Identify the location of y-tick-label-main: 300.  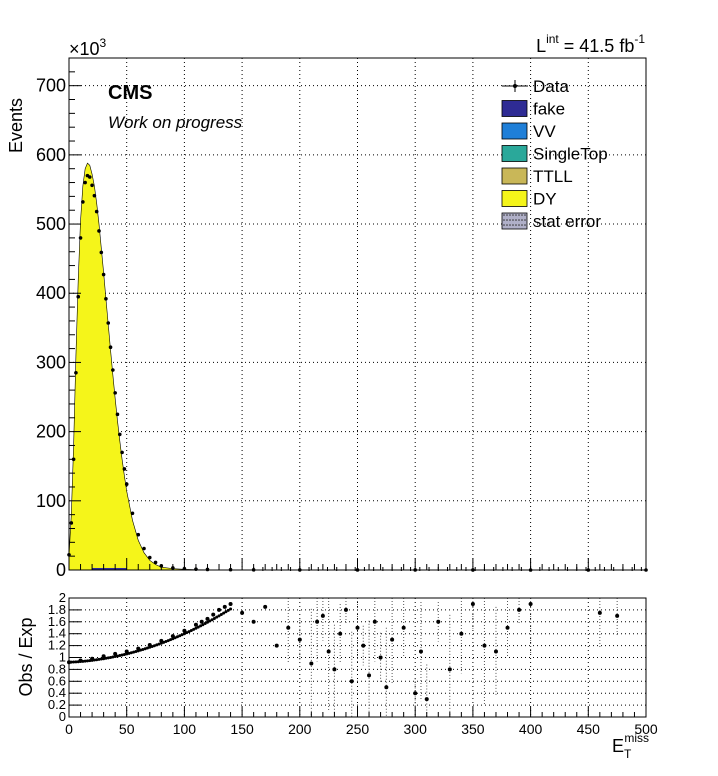
(51, 362).